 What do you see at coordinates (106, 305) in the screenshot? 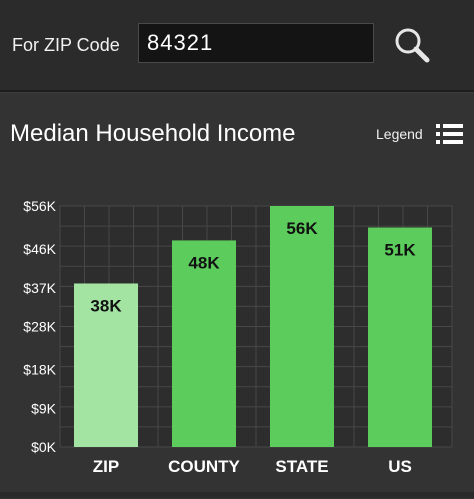
I see `bar-value-label: 38K` at bounding box center [106, 305].